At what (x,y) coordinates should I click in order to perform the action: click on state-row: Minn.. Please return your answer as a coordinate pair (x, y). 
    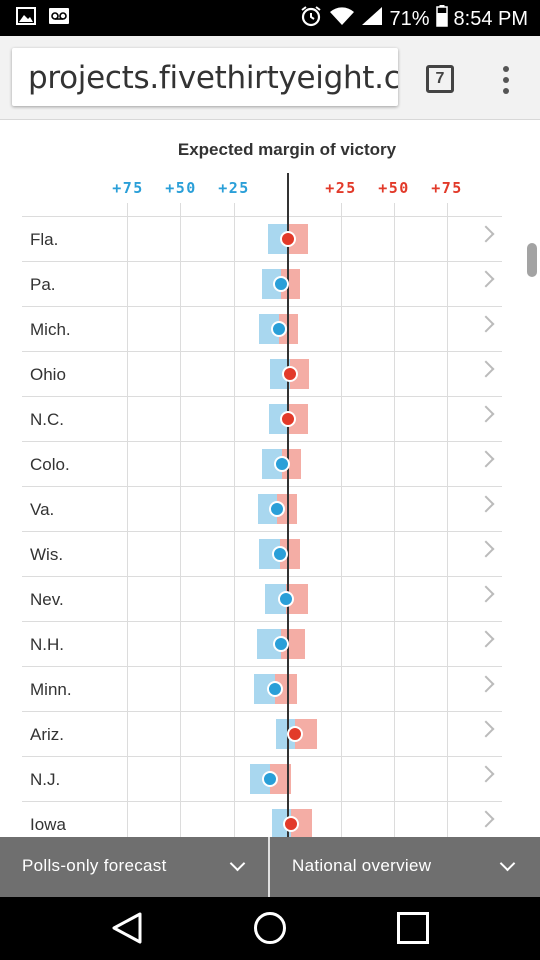
    Looking at the image, I should click on (262, 688).